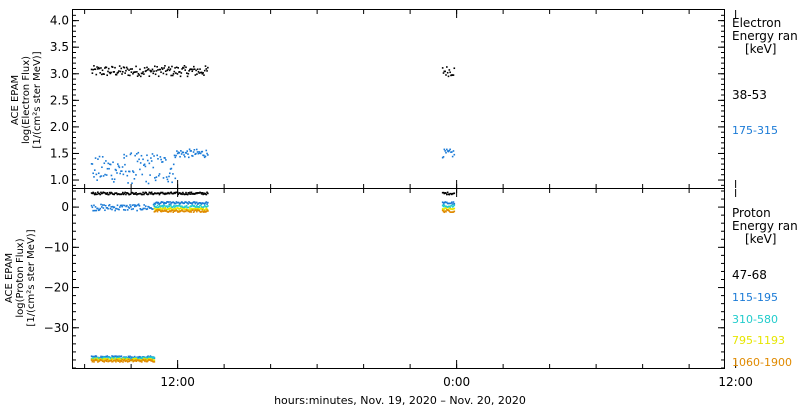  I want to click on proton-legend-entry-3: 310-580, so click(755, 319).